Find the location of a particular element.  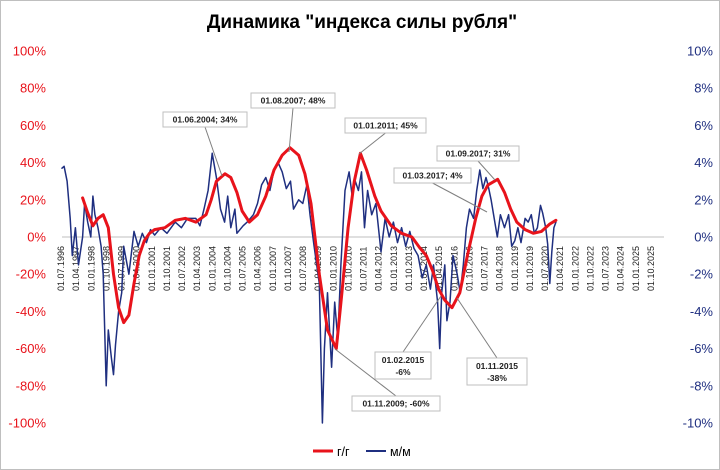

left-tick-label: 40% is located at coordinates (33, 162).